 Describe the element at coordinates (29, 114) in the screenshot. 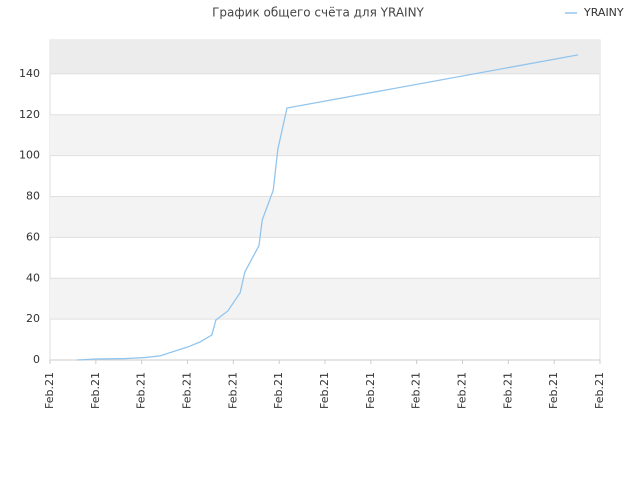

I see `y-tick-label: 120` at that location.